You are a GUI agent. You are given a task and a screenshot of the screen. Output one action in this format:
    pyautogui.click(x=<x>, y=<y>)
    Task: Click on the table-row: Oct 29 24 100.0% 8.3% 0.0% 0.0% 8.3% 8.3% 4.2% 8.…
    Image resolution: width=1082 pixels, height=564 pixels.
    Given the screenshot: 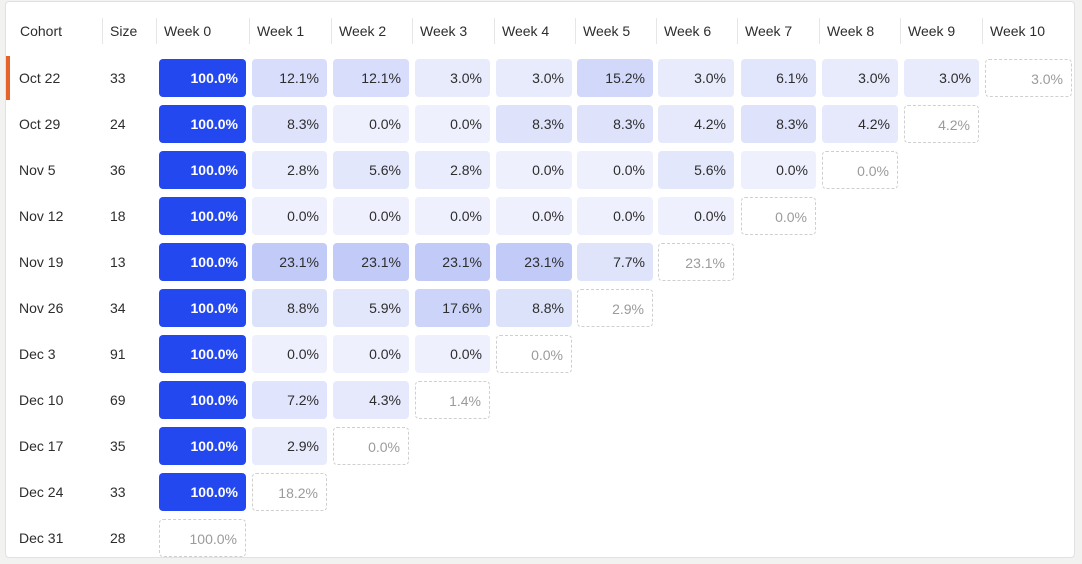 What is the action you would take?
    pyautogui.click(x=540, y=125)
    